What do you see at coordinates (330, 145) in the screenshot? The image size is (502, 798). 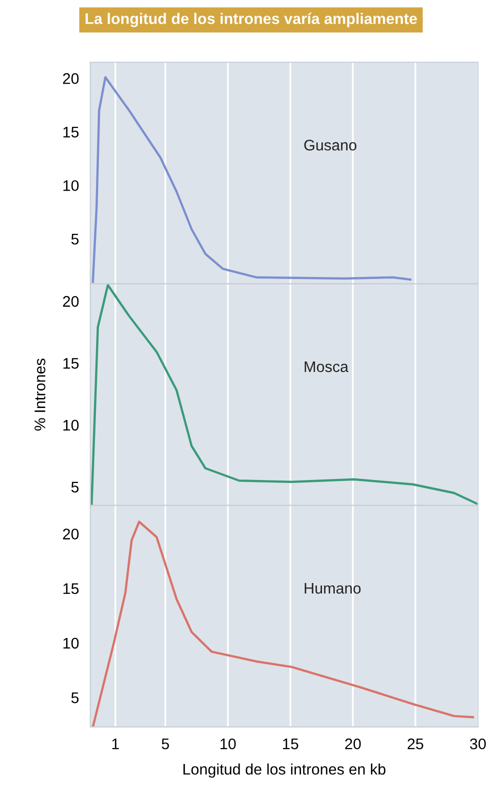 I see `text: Gusano` at bounding box center [330, 145].